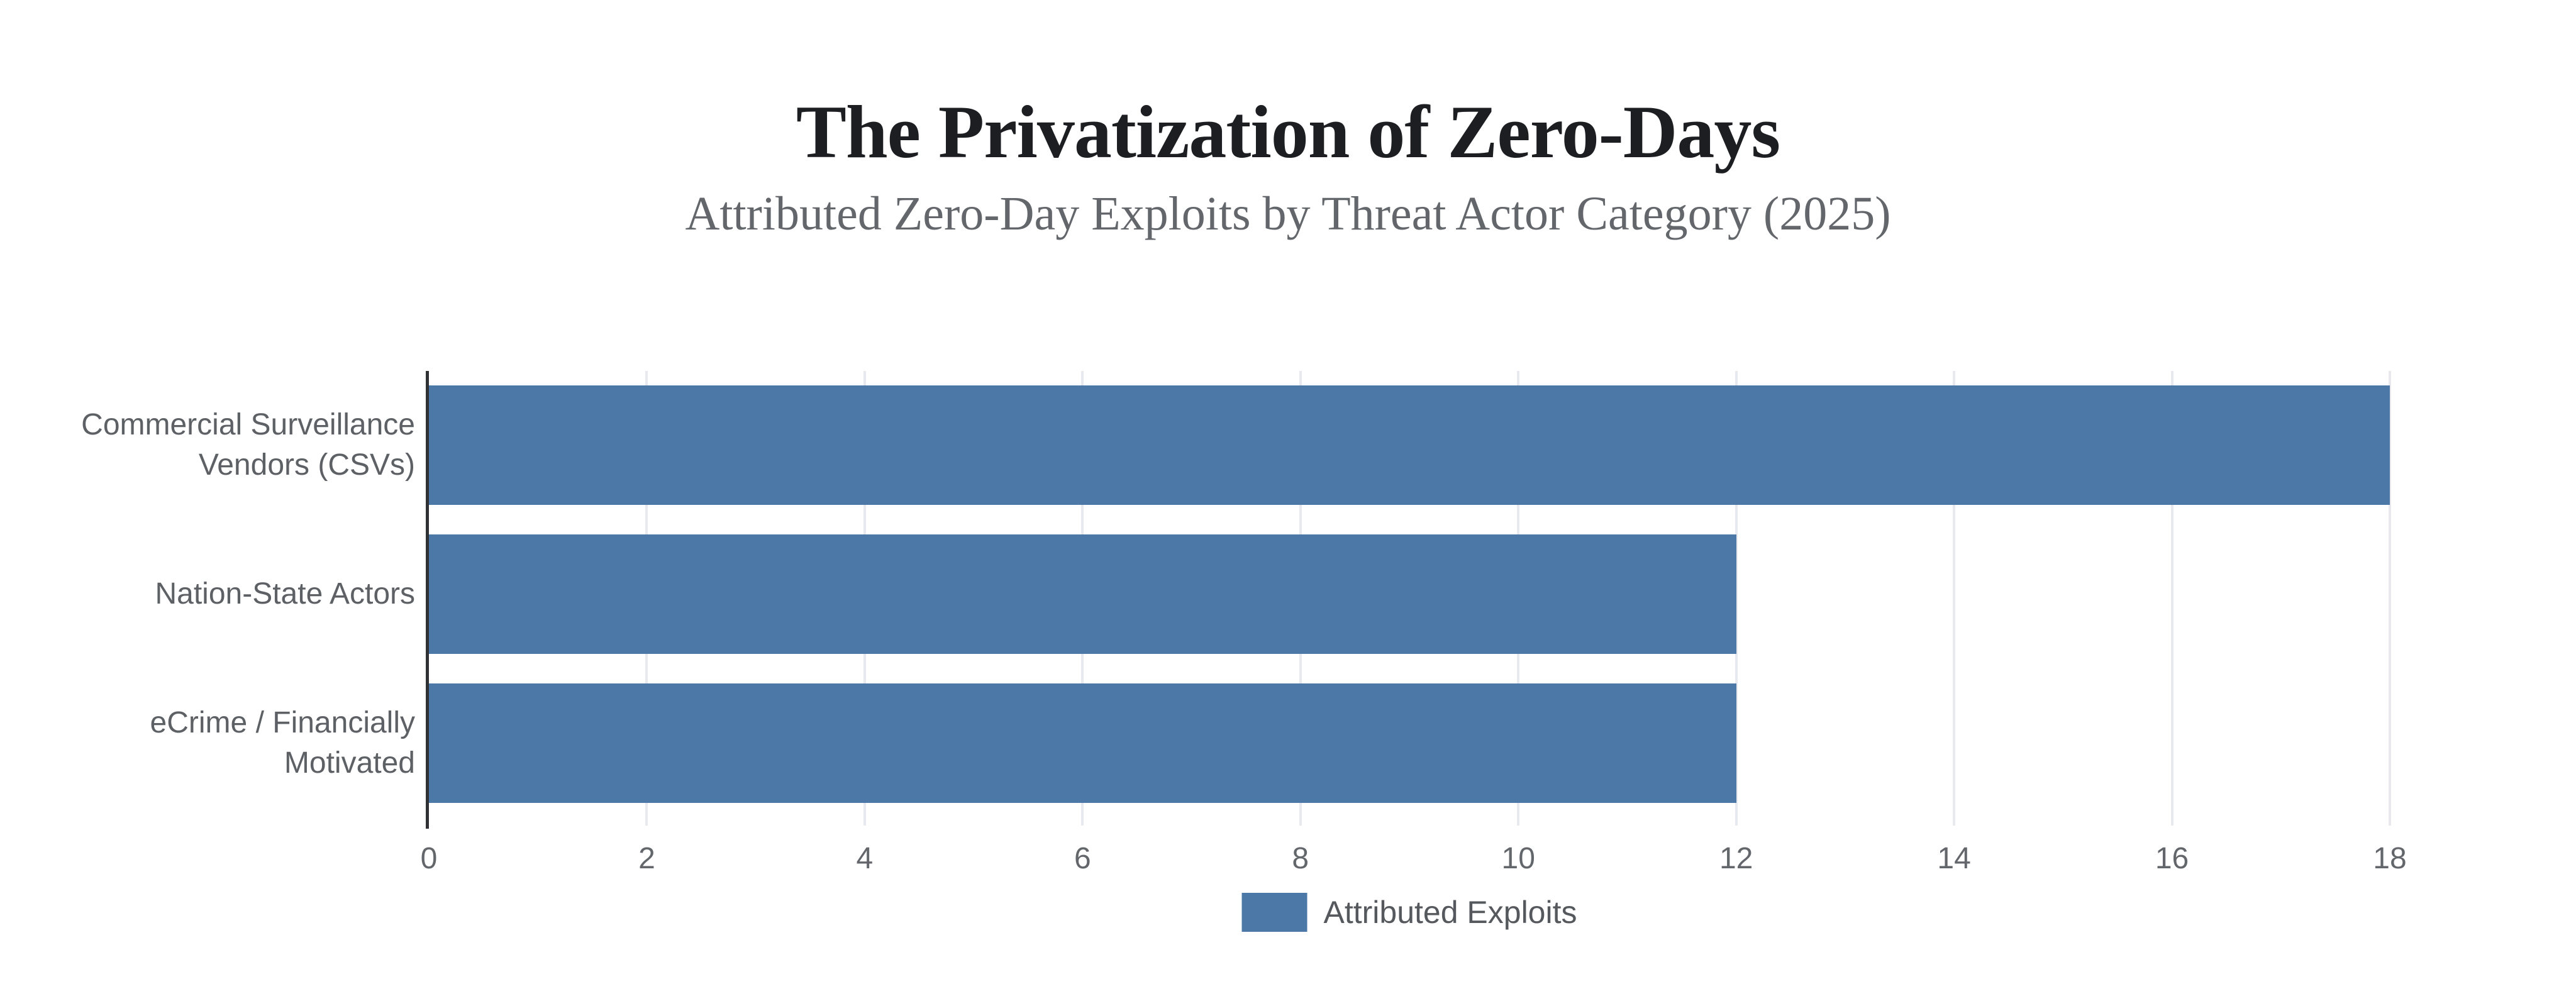 The image size is (2576, 1006). What do you see at coordinates (285, 594) in the screenshot?
I see `category-label-2: Nation-State Actors` at bounding box center [285, 594].